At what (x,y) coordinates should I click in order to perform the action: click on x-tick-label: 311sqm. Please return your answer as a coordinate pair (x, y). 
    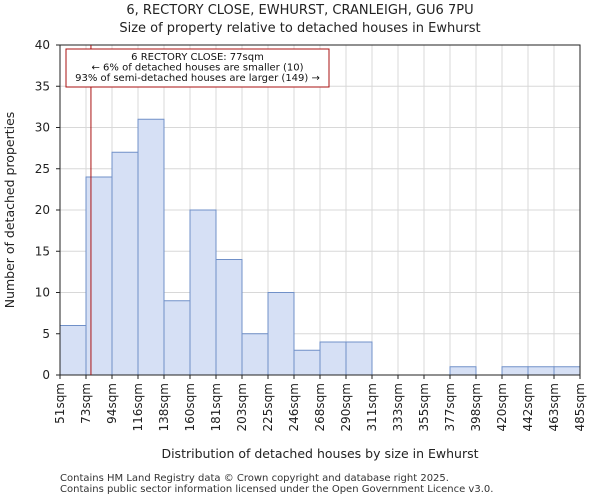
    Looking at the image, I should click on (372, 407).